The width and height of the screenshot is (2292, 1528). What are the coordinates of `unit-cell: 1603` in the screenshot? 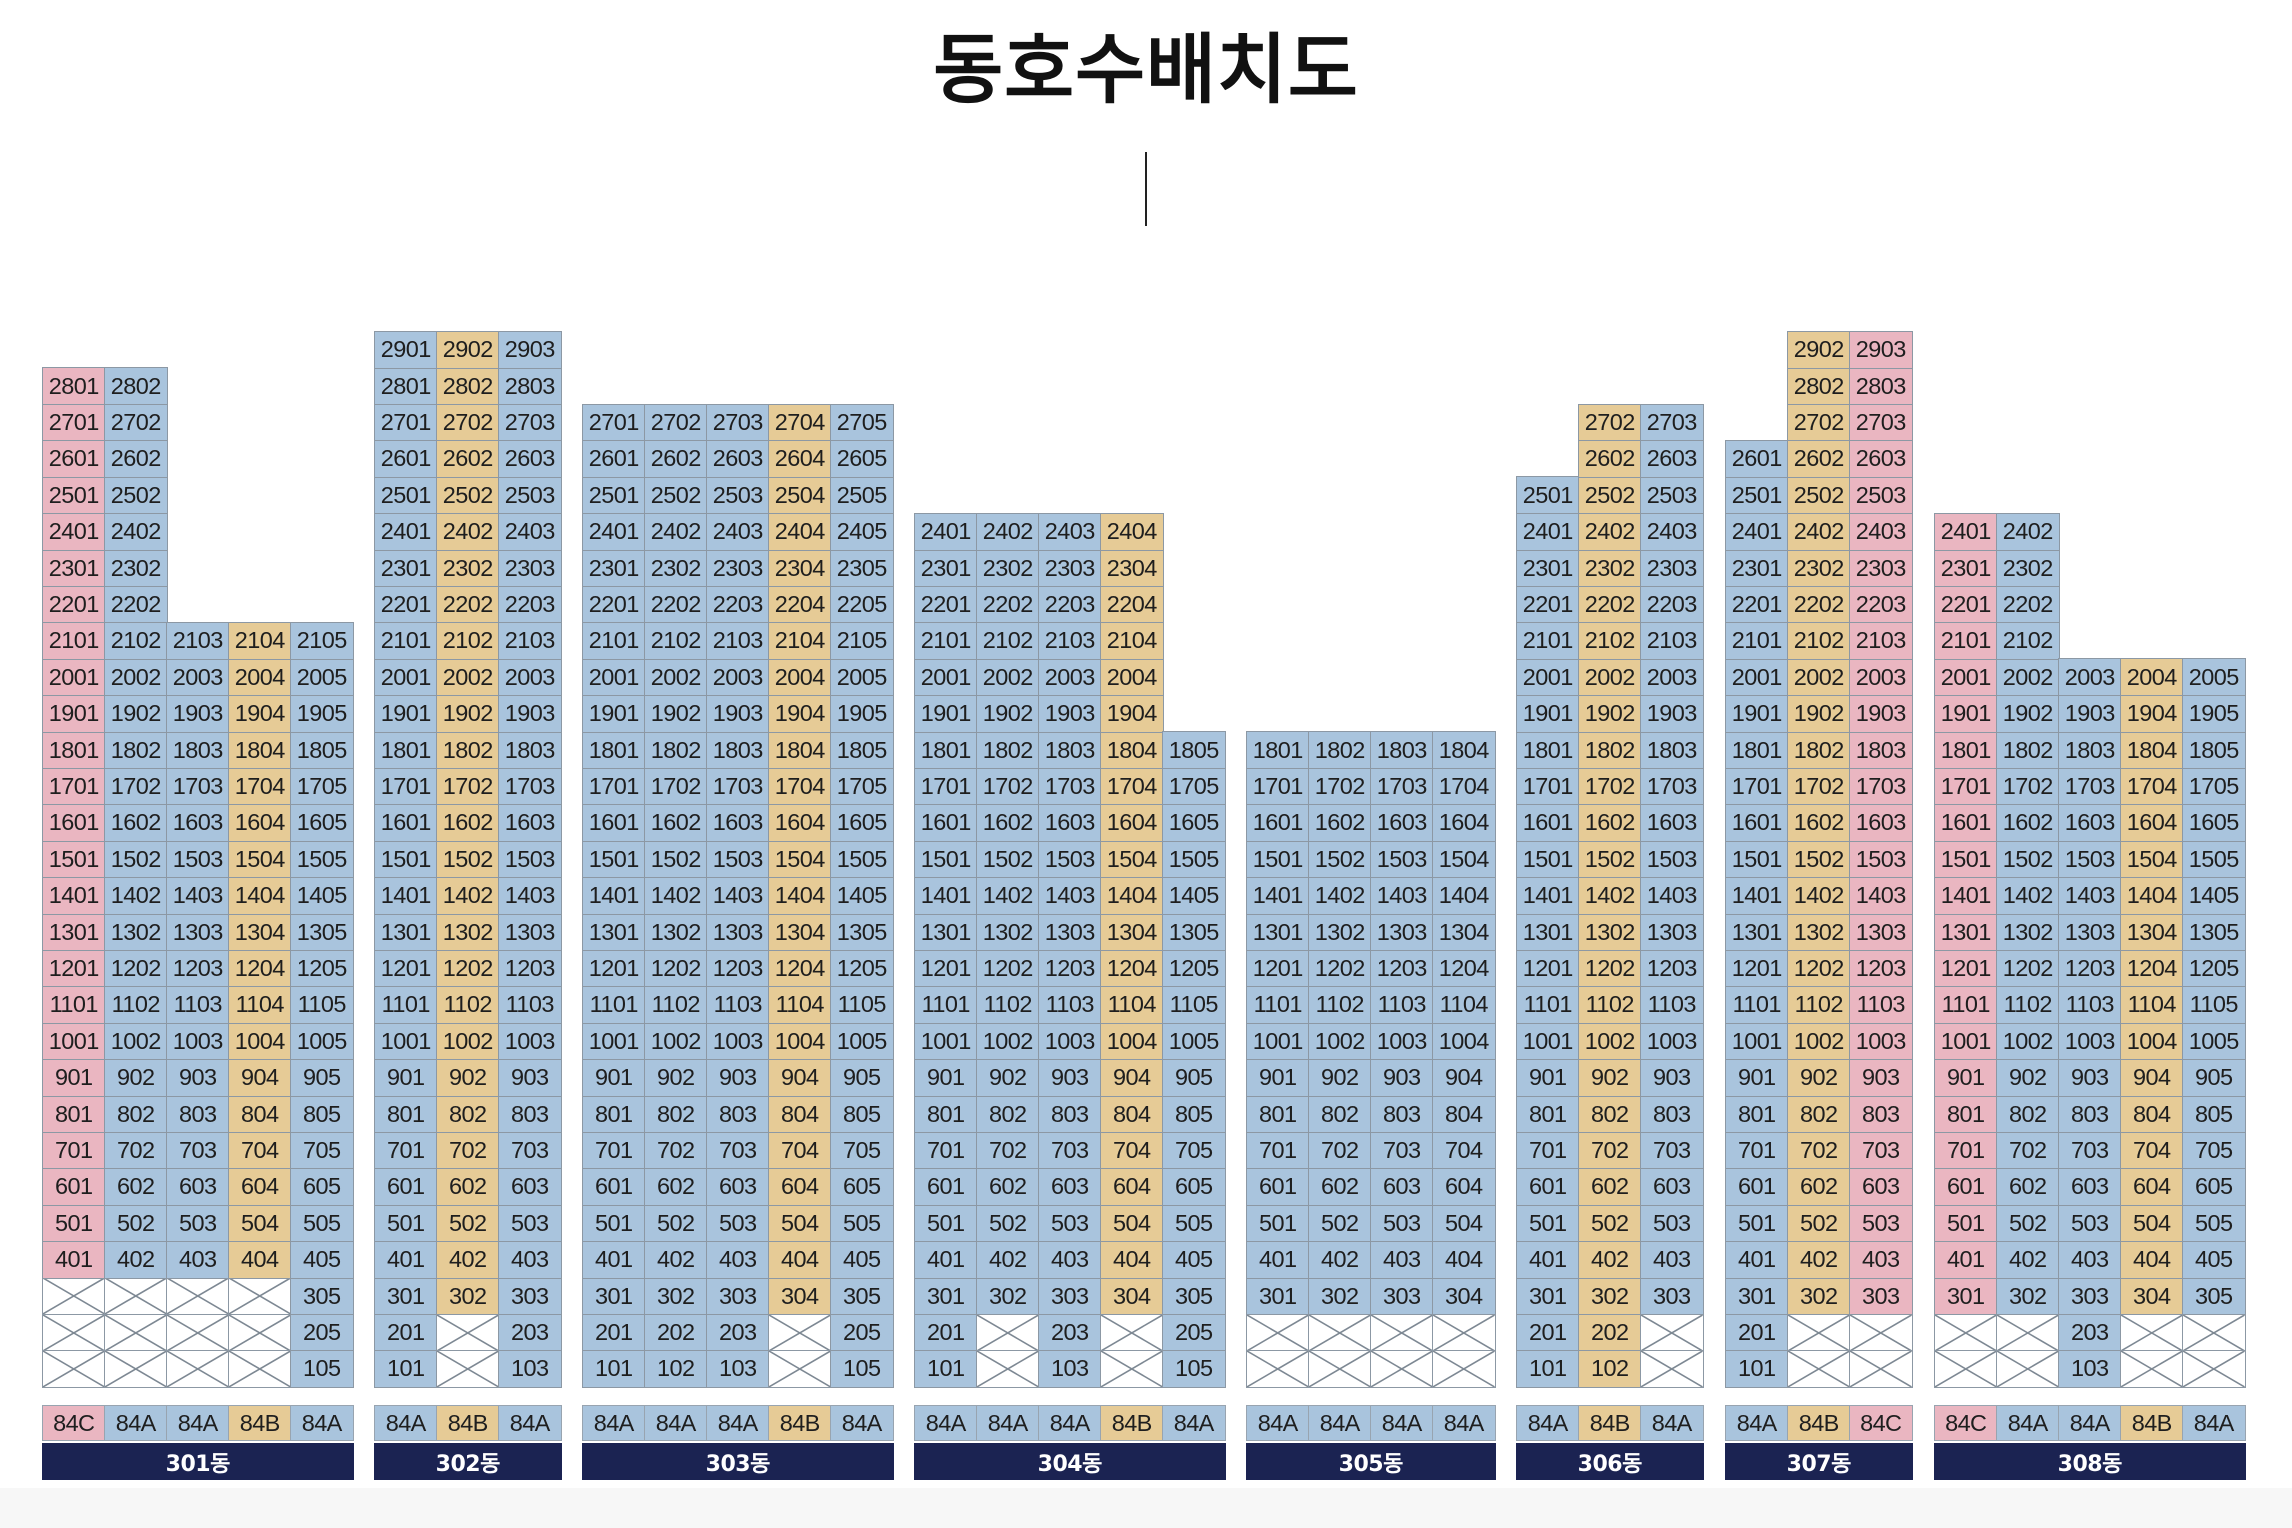 It's located at (2090, 823).